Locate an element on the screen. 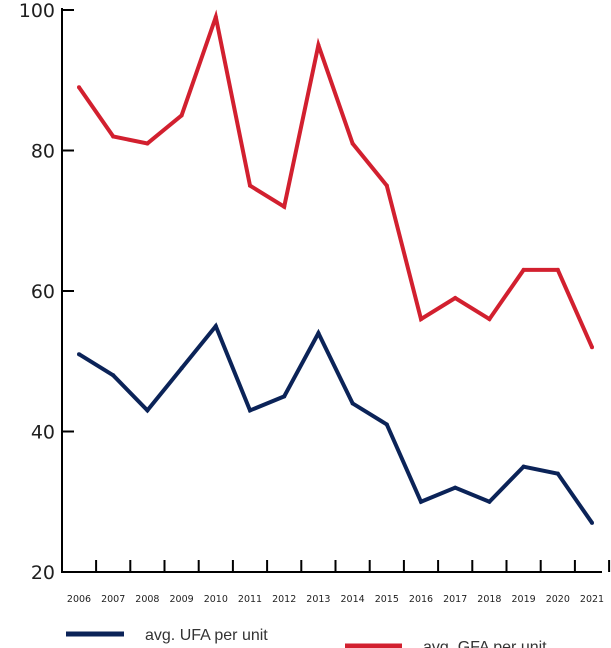 The height and width of the screenshot is (648, 611). x-tick-label: 2021 is located at coordinates (592, 599).